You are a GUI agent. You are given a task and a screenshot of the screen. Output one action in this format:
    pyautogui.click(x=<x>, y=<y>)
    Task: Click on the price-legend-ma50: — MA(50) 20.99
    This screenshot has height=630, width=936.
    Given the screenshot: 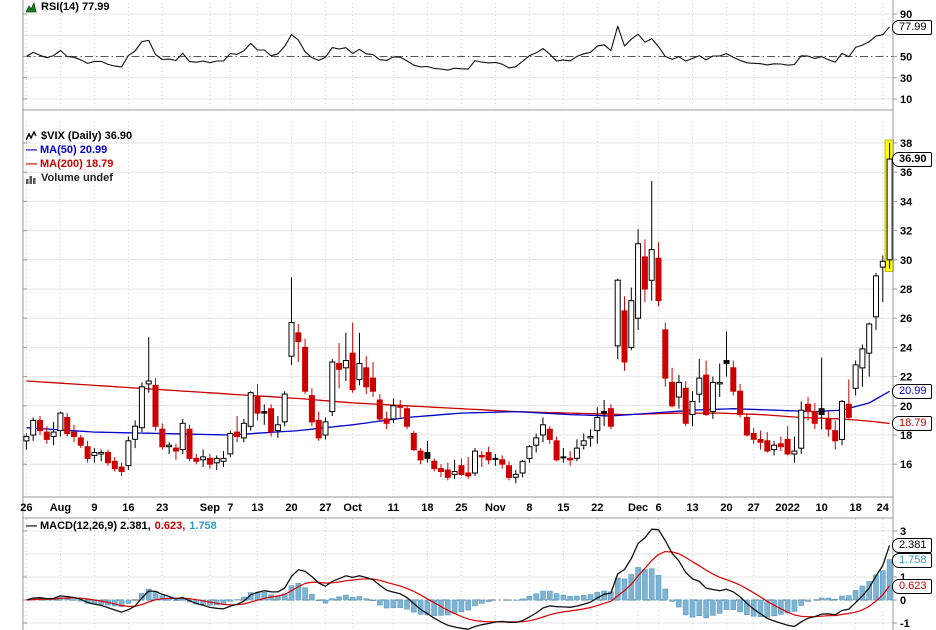 What is the action you would take?
    pyautogui.click(x=66, y=150)
    